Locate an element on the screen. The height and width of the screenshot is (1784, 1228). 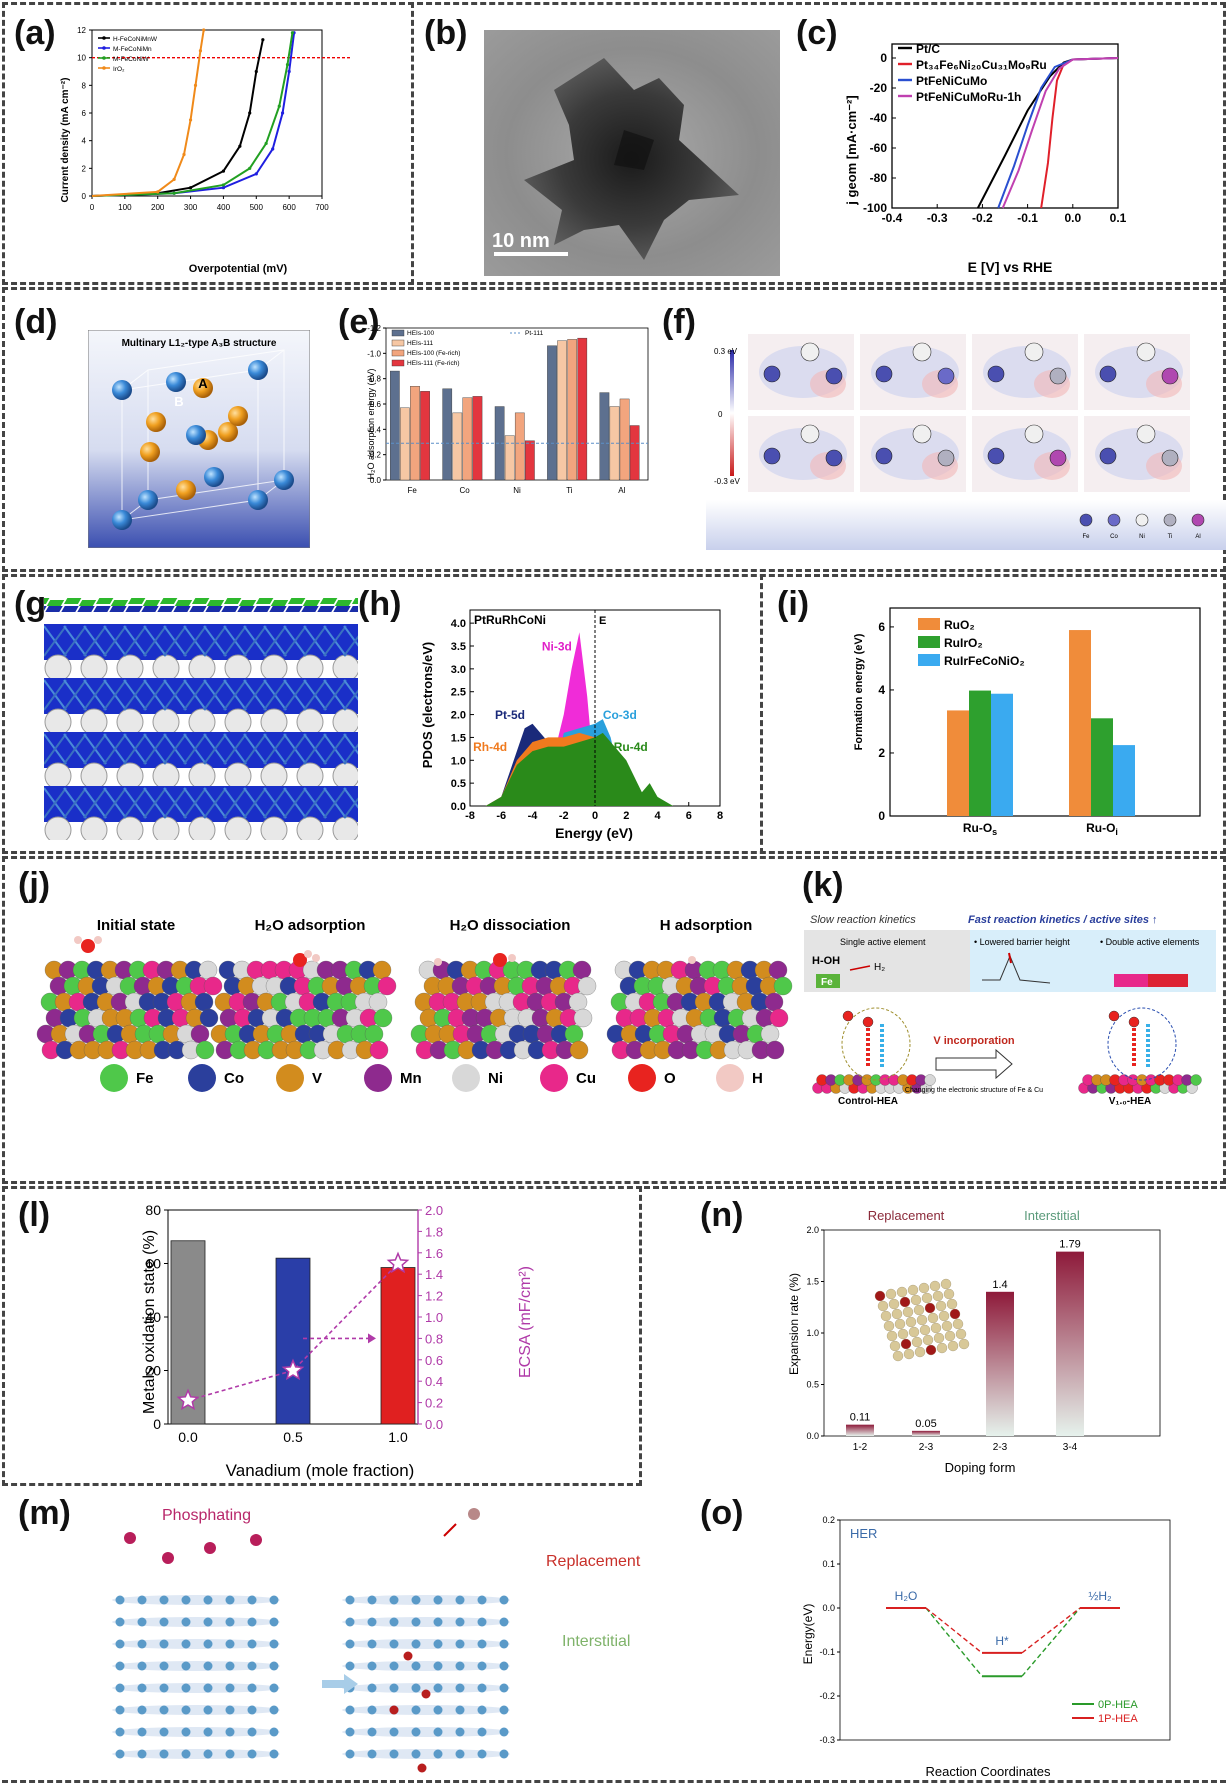
legend-atom-H is located at coordinates (730, 1078).